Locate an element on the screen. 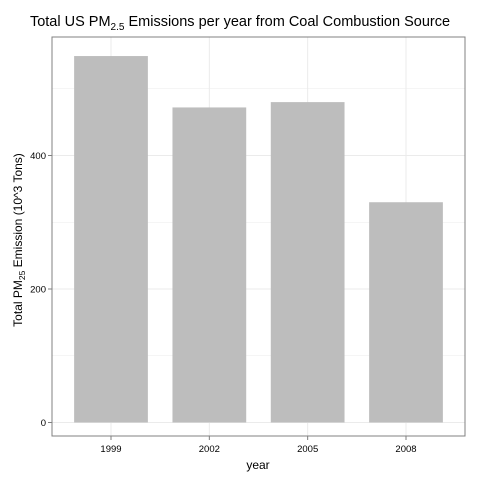 The image size is (480, 480). y-tick-label: 0 is located at coordinates (43, 423).